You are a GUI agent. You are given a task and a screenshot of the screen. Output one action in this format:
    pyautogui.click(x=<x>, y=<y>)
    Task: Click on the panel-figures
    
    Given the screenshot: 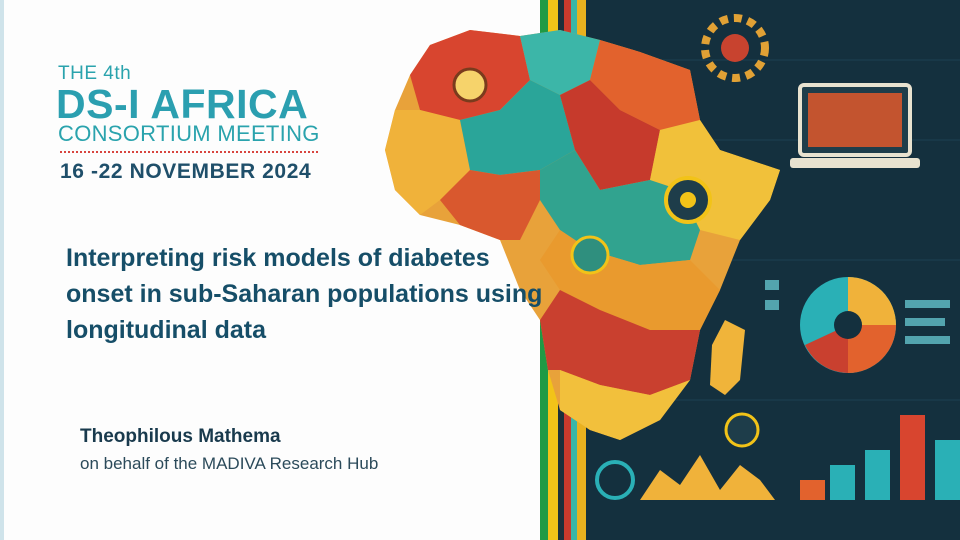 What is the action you would take?
    pyautogui.click(x=857, y=312)
    